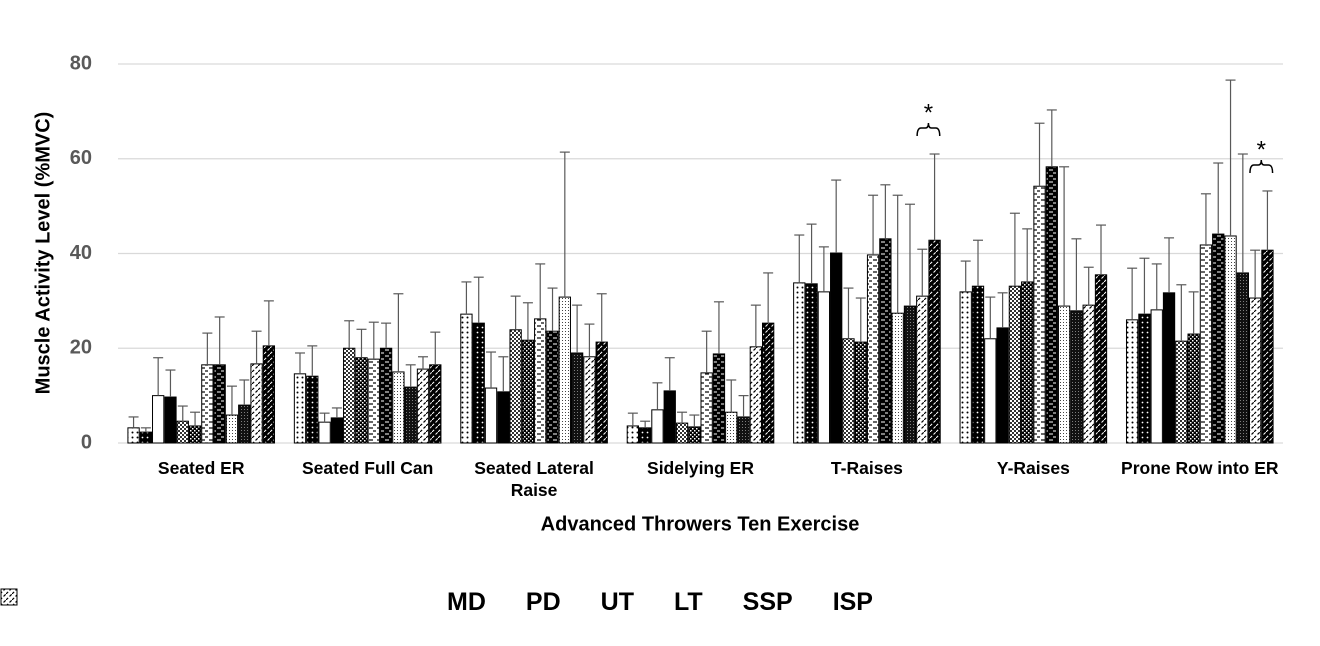  I want to click on x-tick-label: Sidelying ER, so click(700, 468).